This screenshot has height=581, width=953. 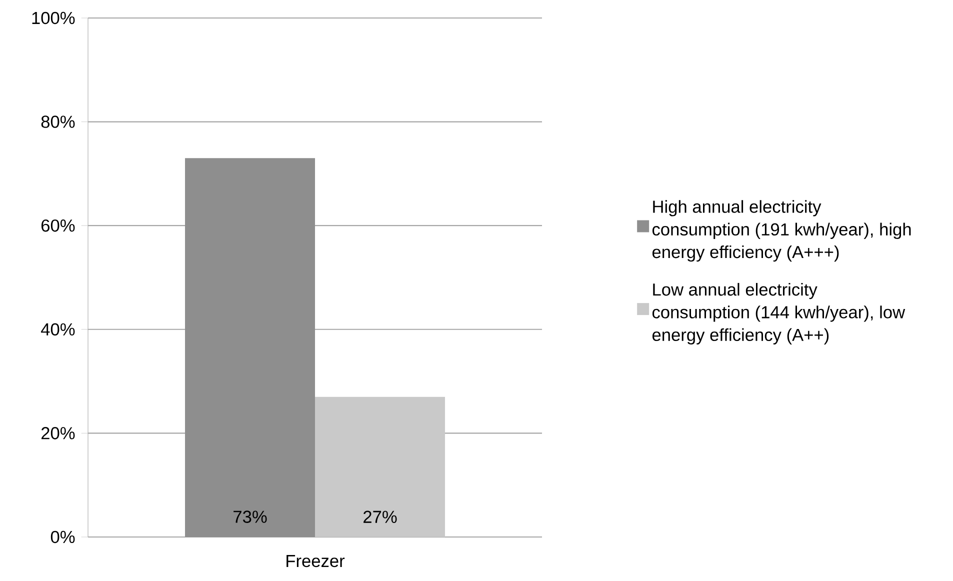 What do you see at coordinates (58, 433) in the screenshot?
I see `y-tick-label: 20%` at bounding box center [58, 433].